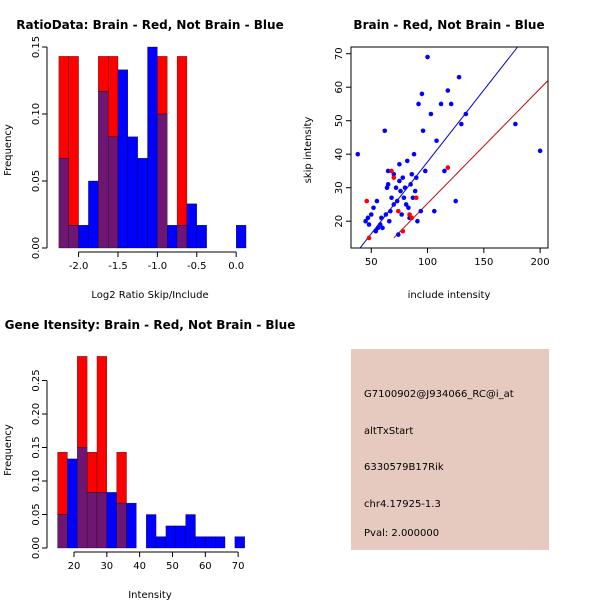 This screenshot has width=600, height=600. I want to click on gene-y-tick-label: 0.25, so click(36, 380).